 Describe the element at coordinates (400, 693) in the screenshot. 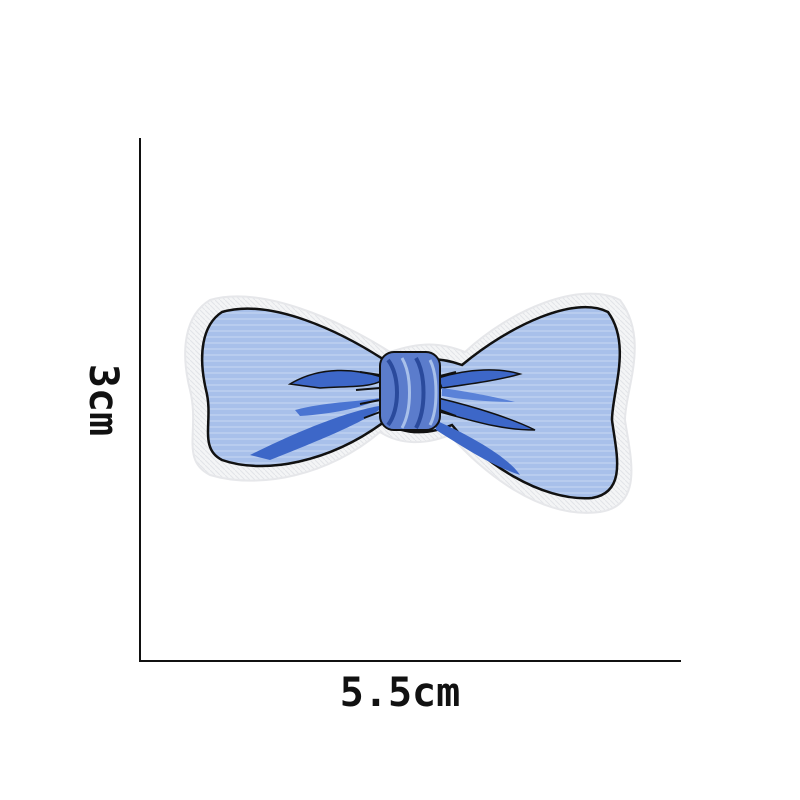

I see `width-label: 5.5cm` at that location.